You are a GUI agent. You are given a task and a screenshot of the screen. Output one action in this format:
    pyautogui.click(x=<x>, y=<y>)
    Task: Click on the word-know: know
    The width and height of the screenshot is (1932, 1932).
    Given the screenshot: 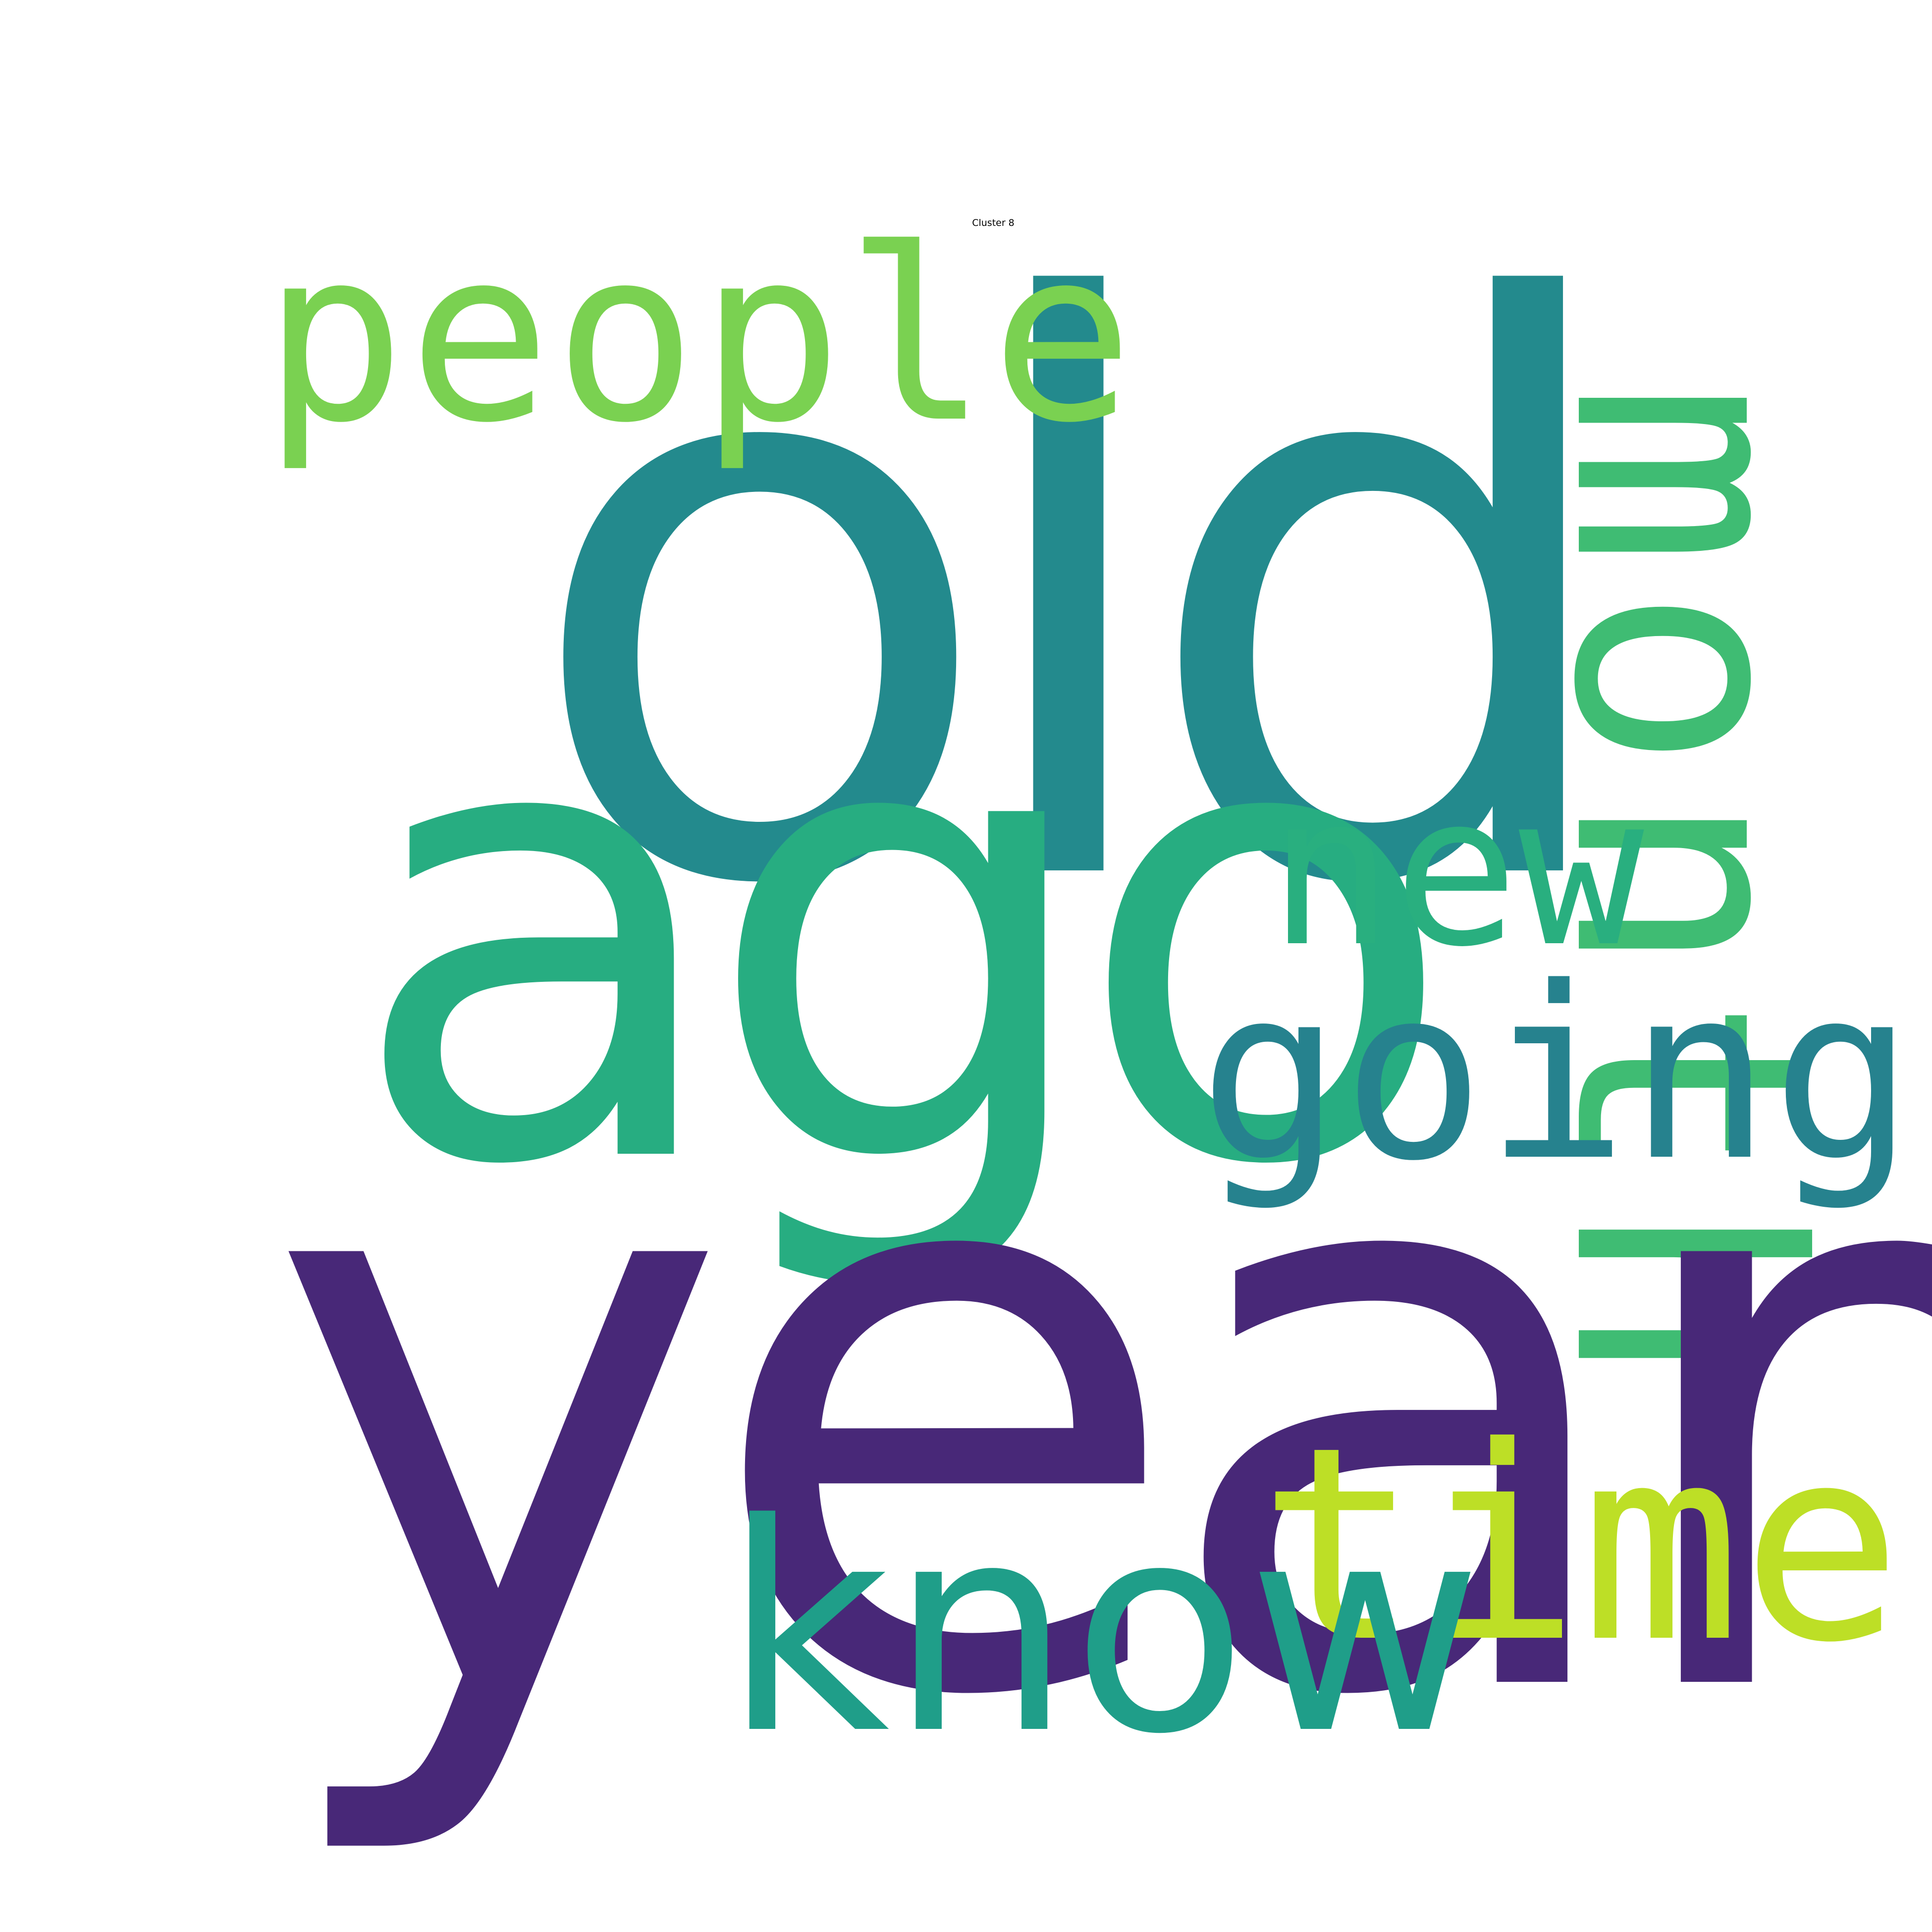 What is the action you would take?
    pyautogui.click(x=1103, y=1630)
    